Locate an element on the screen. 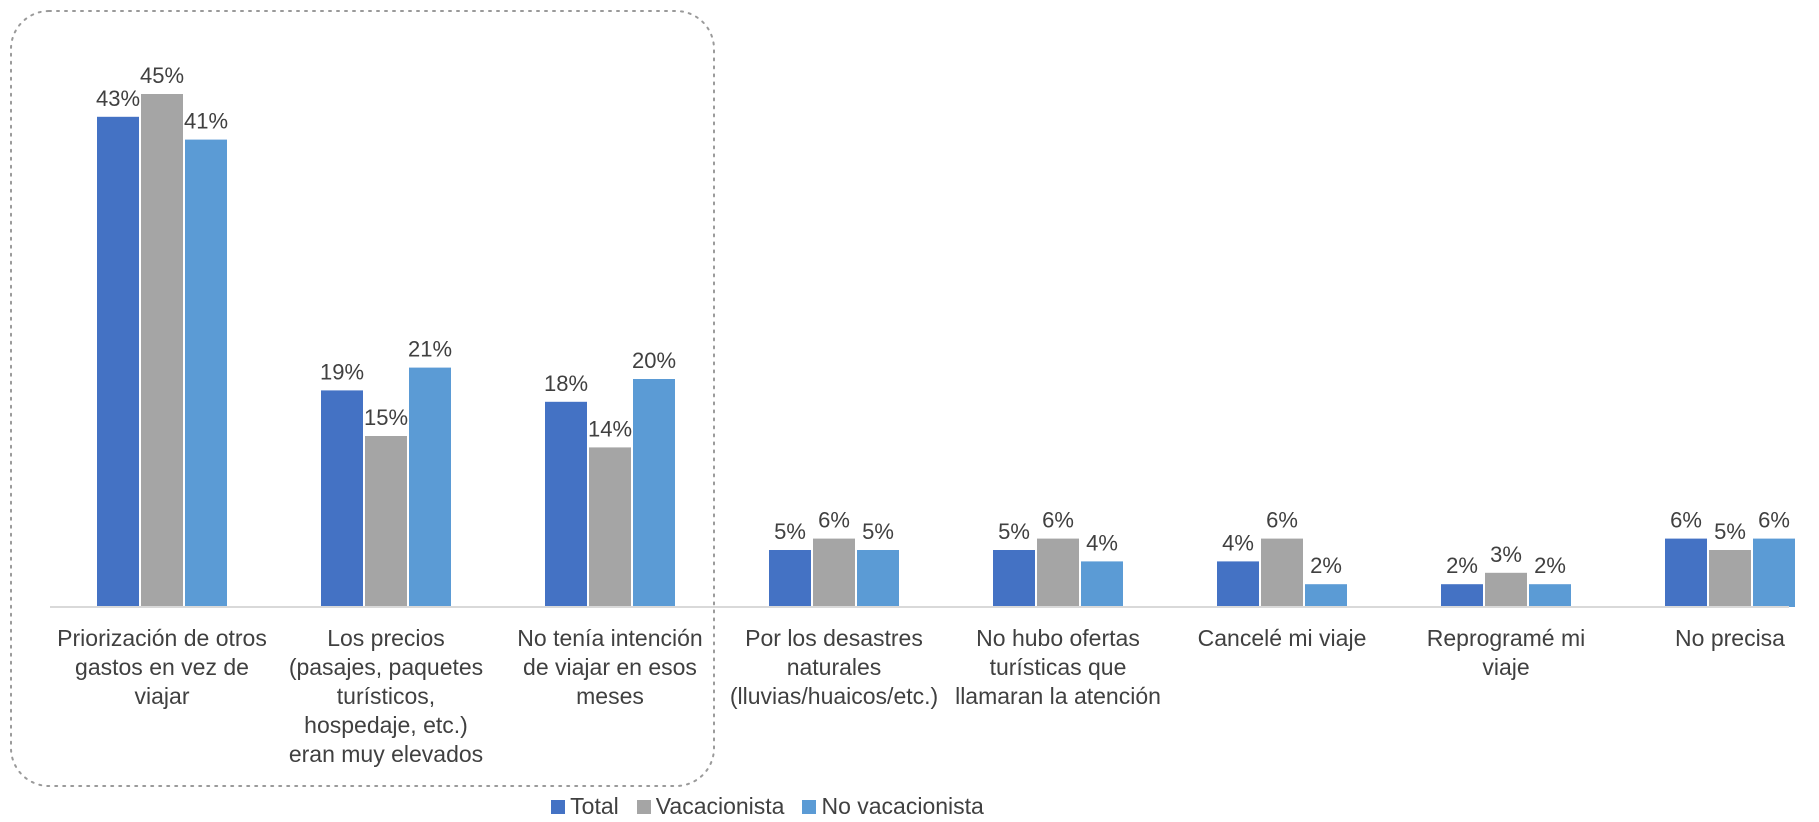 This screenshot has height=822, width=1819. data-label-no-vacacionista-7: 6% is located at coordinates (1774, 520).